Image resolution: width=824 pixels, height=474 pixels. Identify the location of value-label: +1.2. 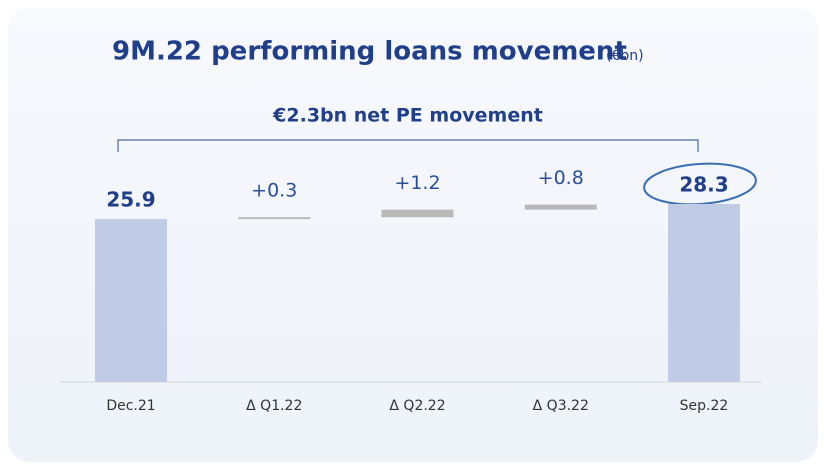
(417, 183).